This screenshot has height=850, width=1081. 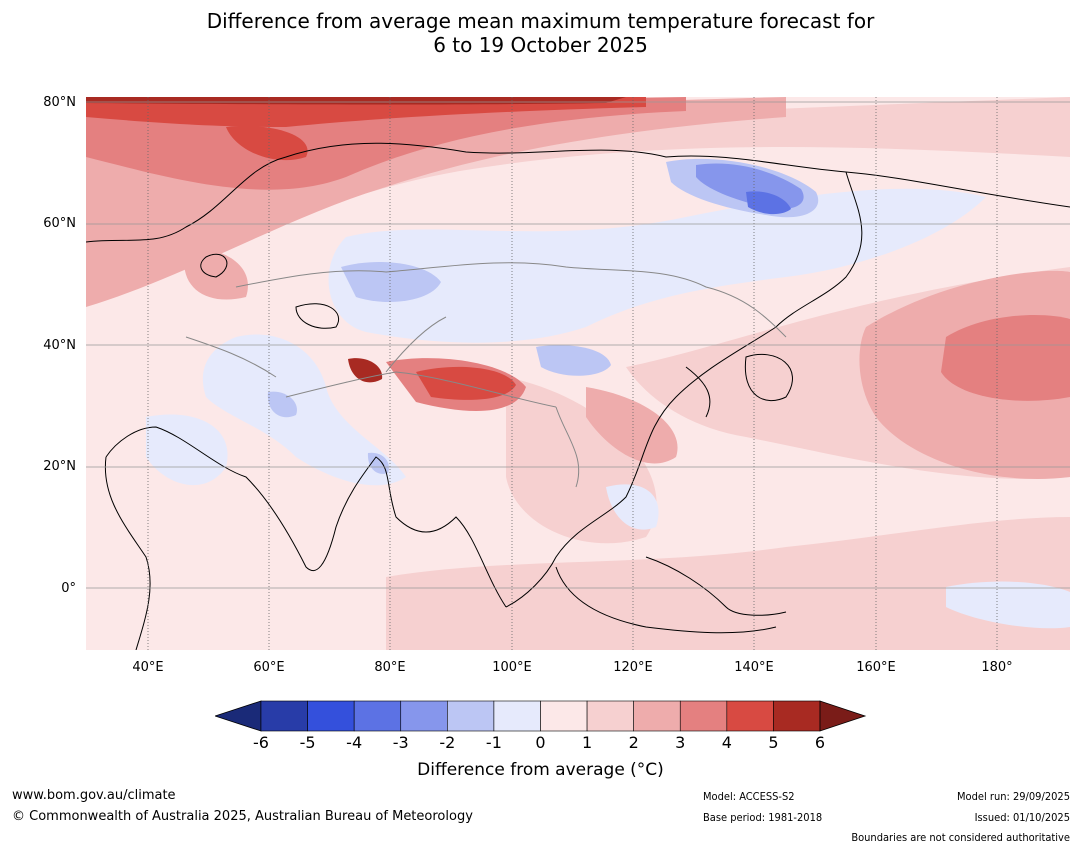 What do you see at coordinates (59, 102) in the screenshot?
I see `lat-label: 80°N` at bounding box center [59, 102].